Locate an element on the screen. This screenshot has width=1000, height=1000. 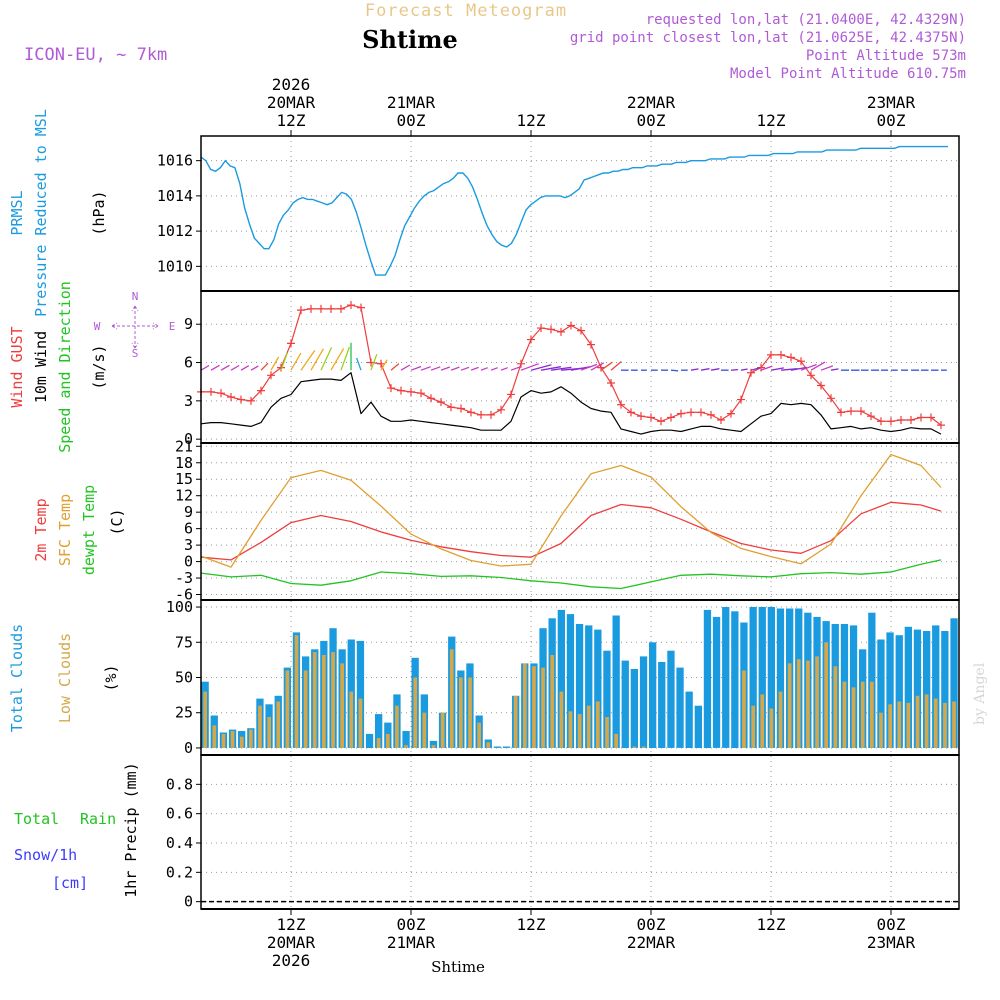
wind-speed-line is located at coordinates (571, 403).